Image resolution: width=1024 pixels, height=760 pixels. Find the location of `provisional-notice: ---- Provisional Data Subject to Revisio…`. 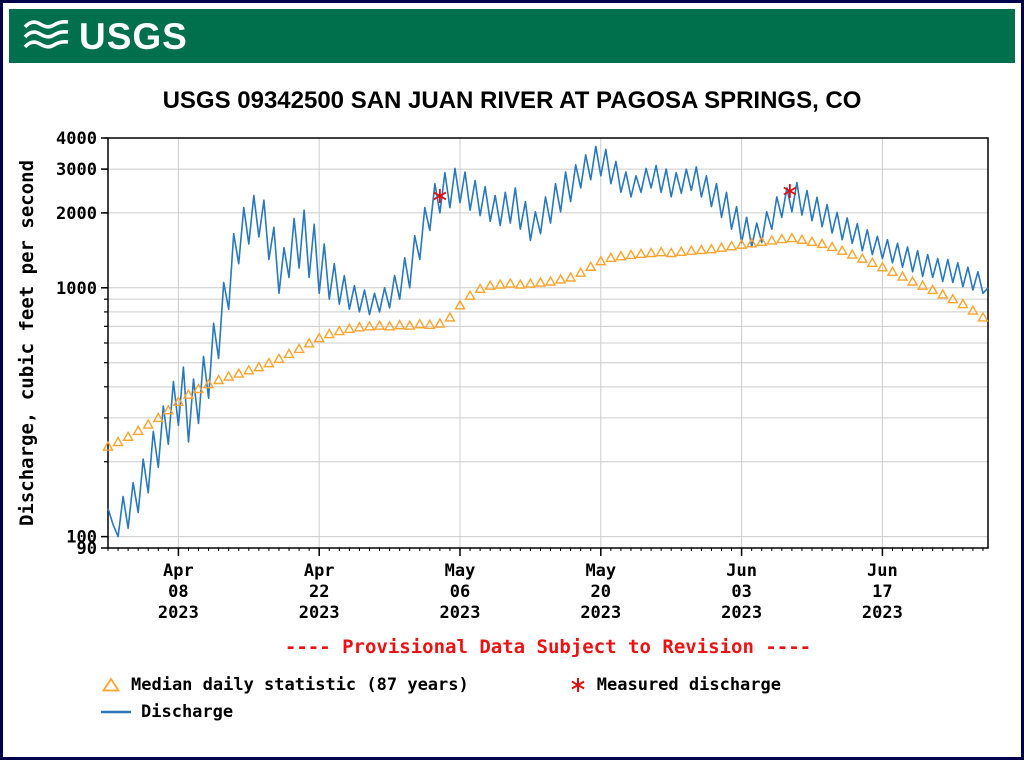

provisional-notice: ---- Provisional Data Subject to Revisio… is located at coordinates (548, 647).